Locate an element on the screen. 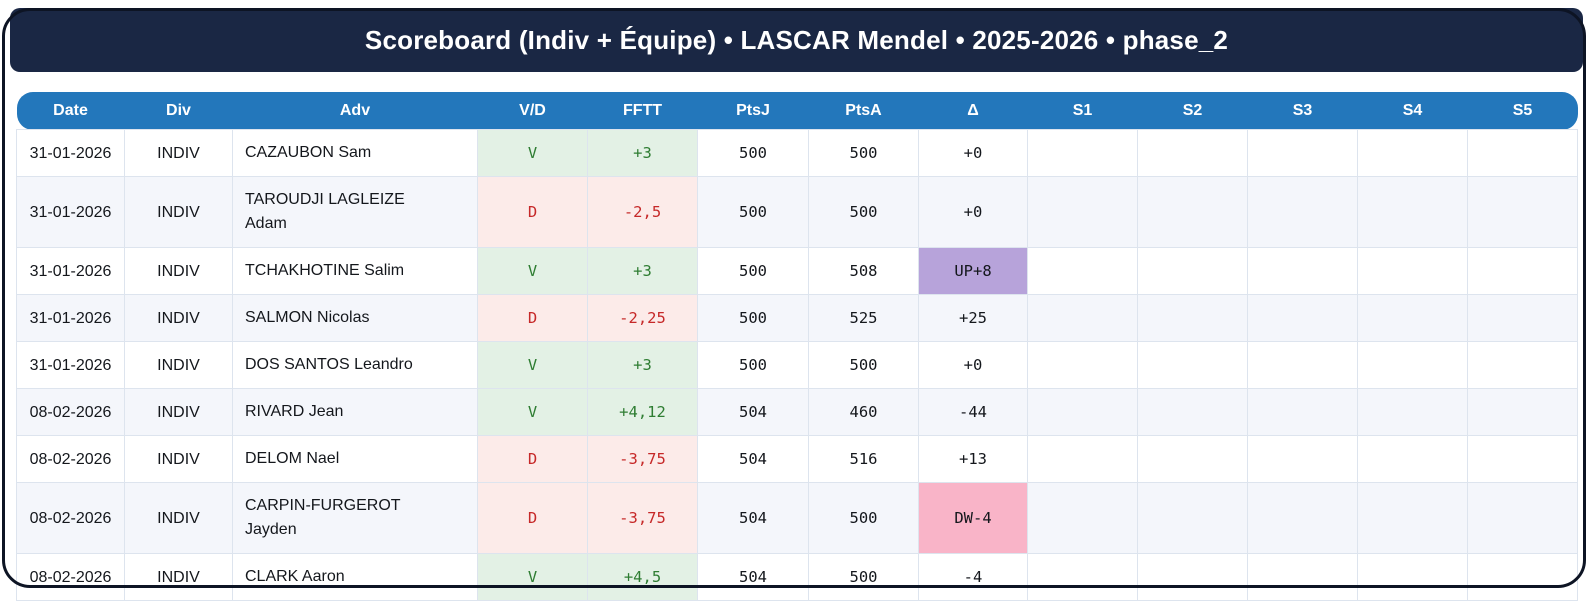 The image size is (1593, 601). cell-ptsa: 460 is located at coordinates (863, 412).